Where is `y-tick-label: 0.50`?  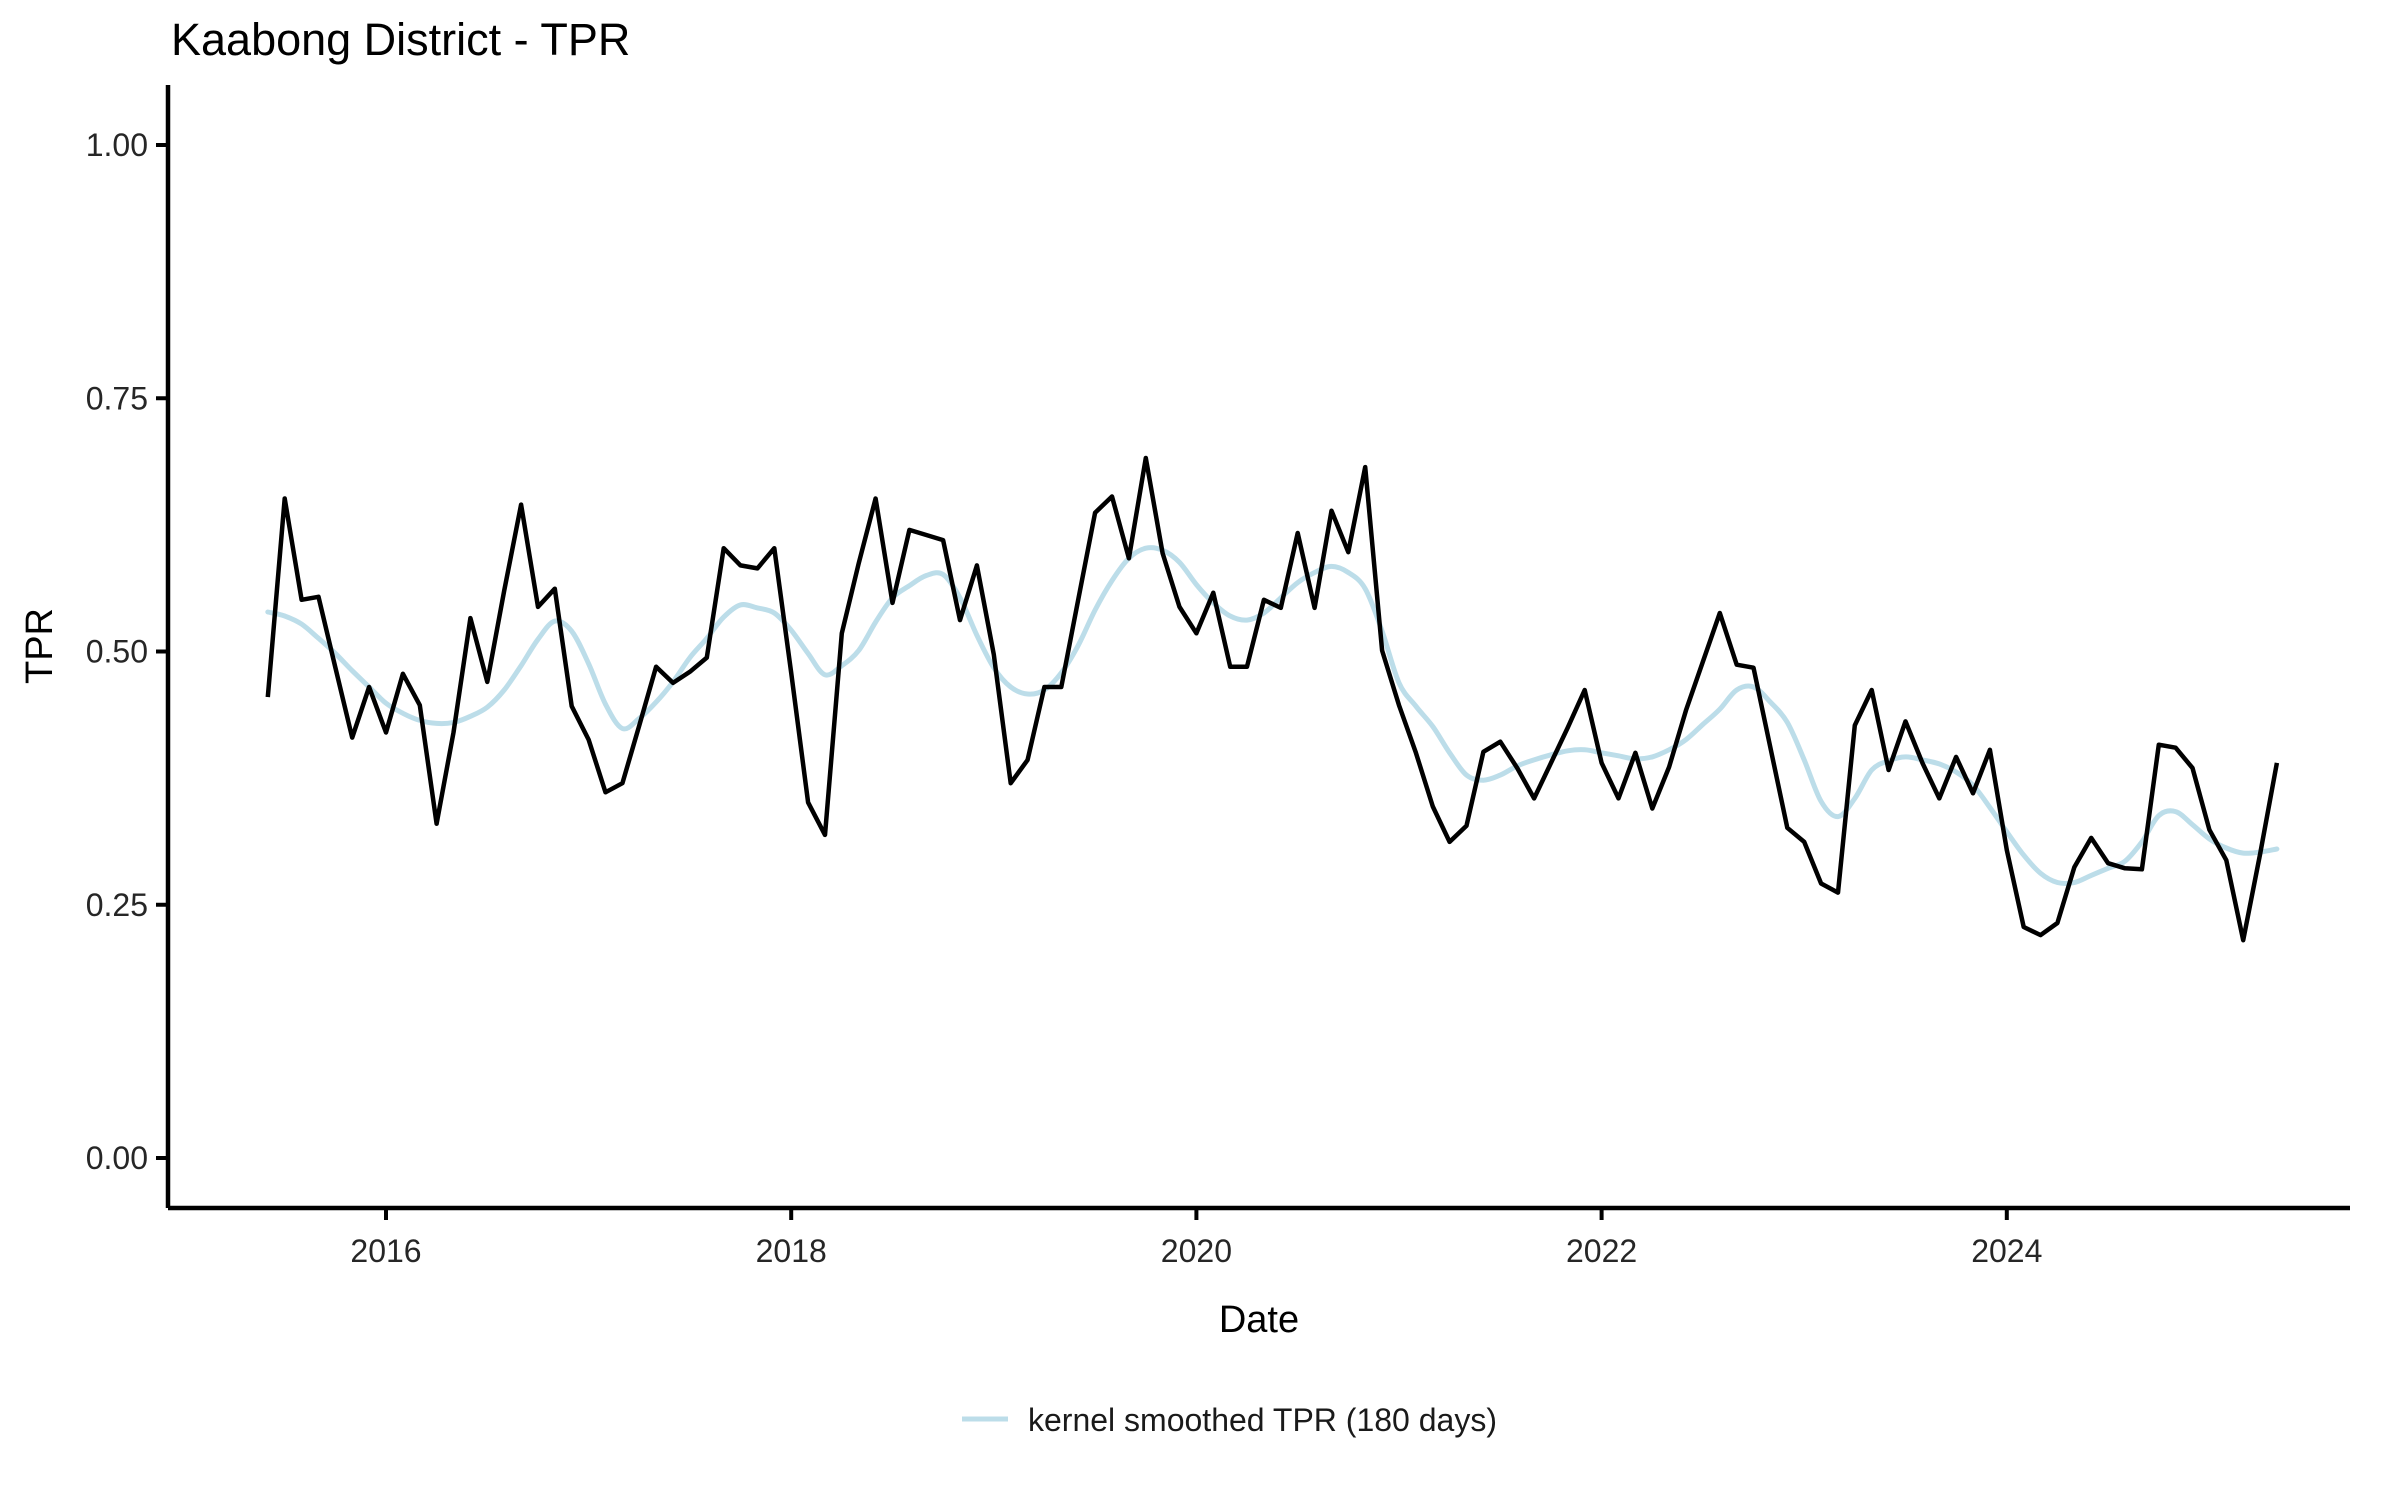 y-tick-label: 0.50 is located at coordinates (117, 652).